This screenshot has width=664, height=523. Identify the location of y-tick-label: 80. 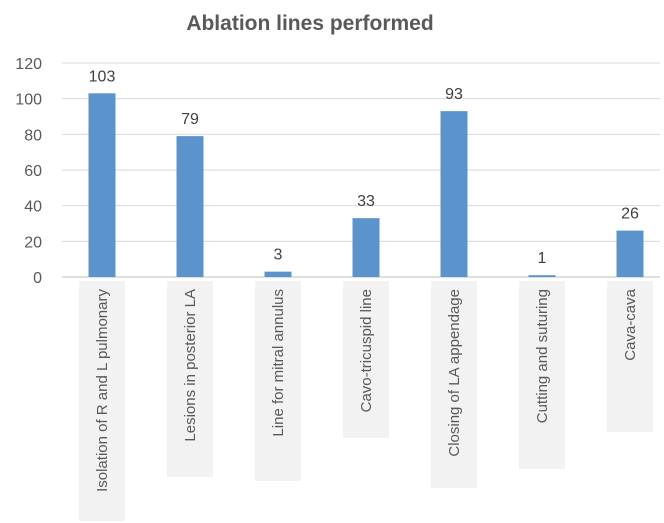
(33, 135).